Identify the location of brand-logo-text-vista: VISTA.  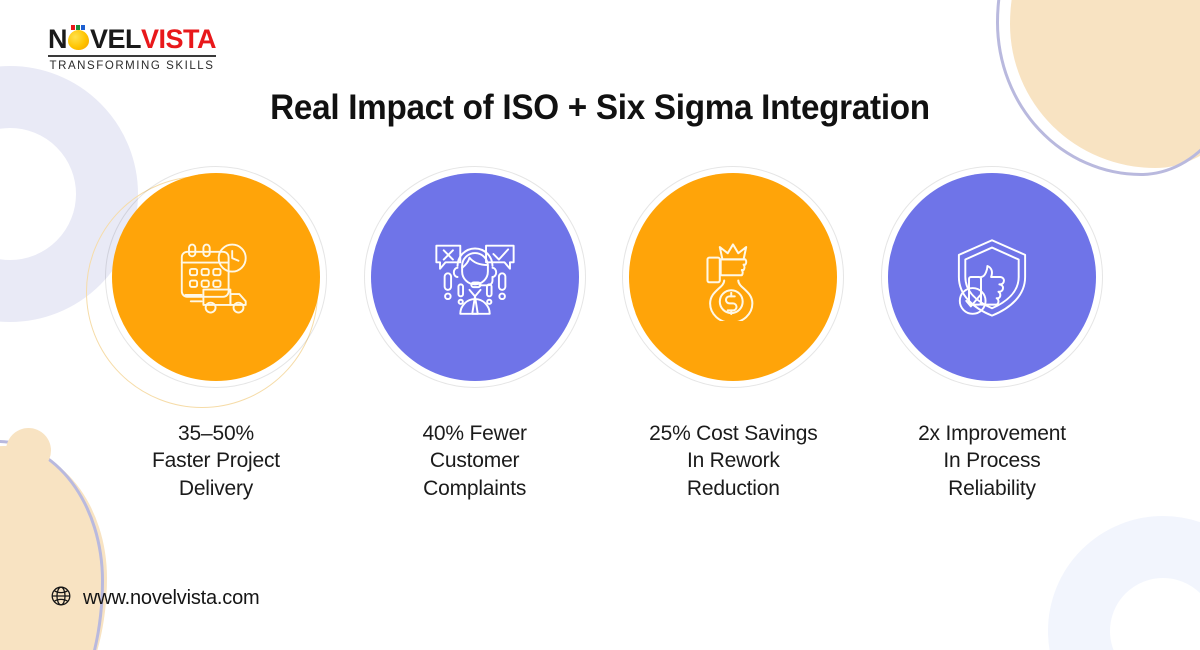
(178, 39).